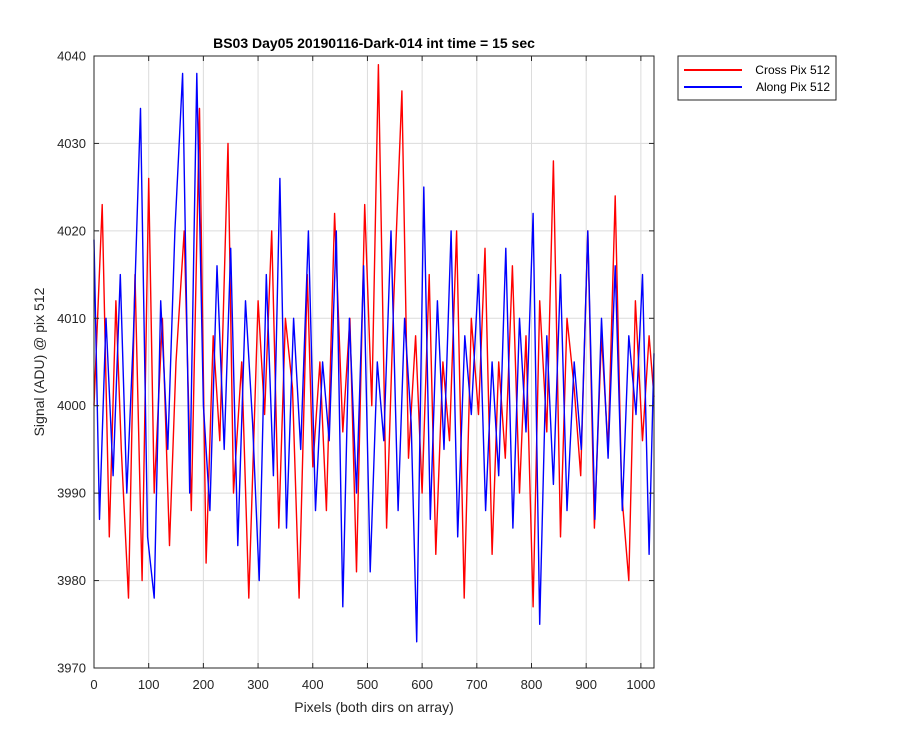 The height and width of the screenshot is (750, 900). What do you see at coordinates (792, 70) in the screenshot?
I see `legend-entry: Cross Pix 512` at bounding box center [792, 70].